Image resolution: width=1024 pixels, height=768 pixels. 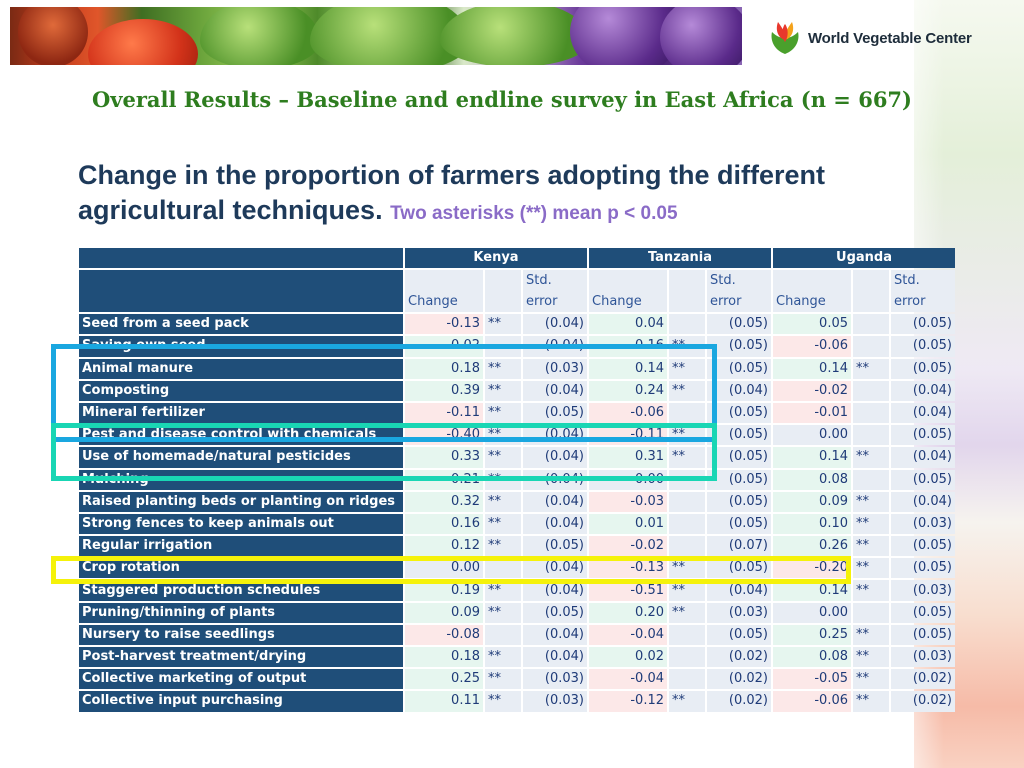 I want to click on kenya-change: 0.09, so click(x=444, y=612).